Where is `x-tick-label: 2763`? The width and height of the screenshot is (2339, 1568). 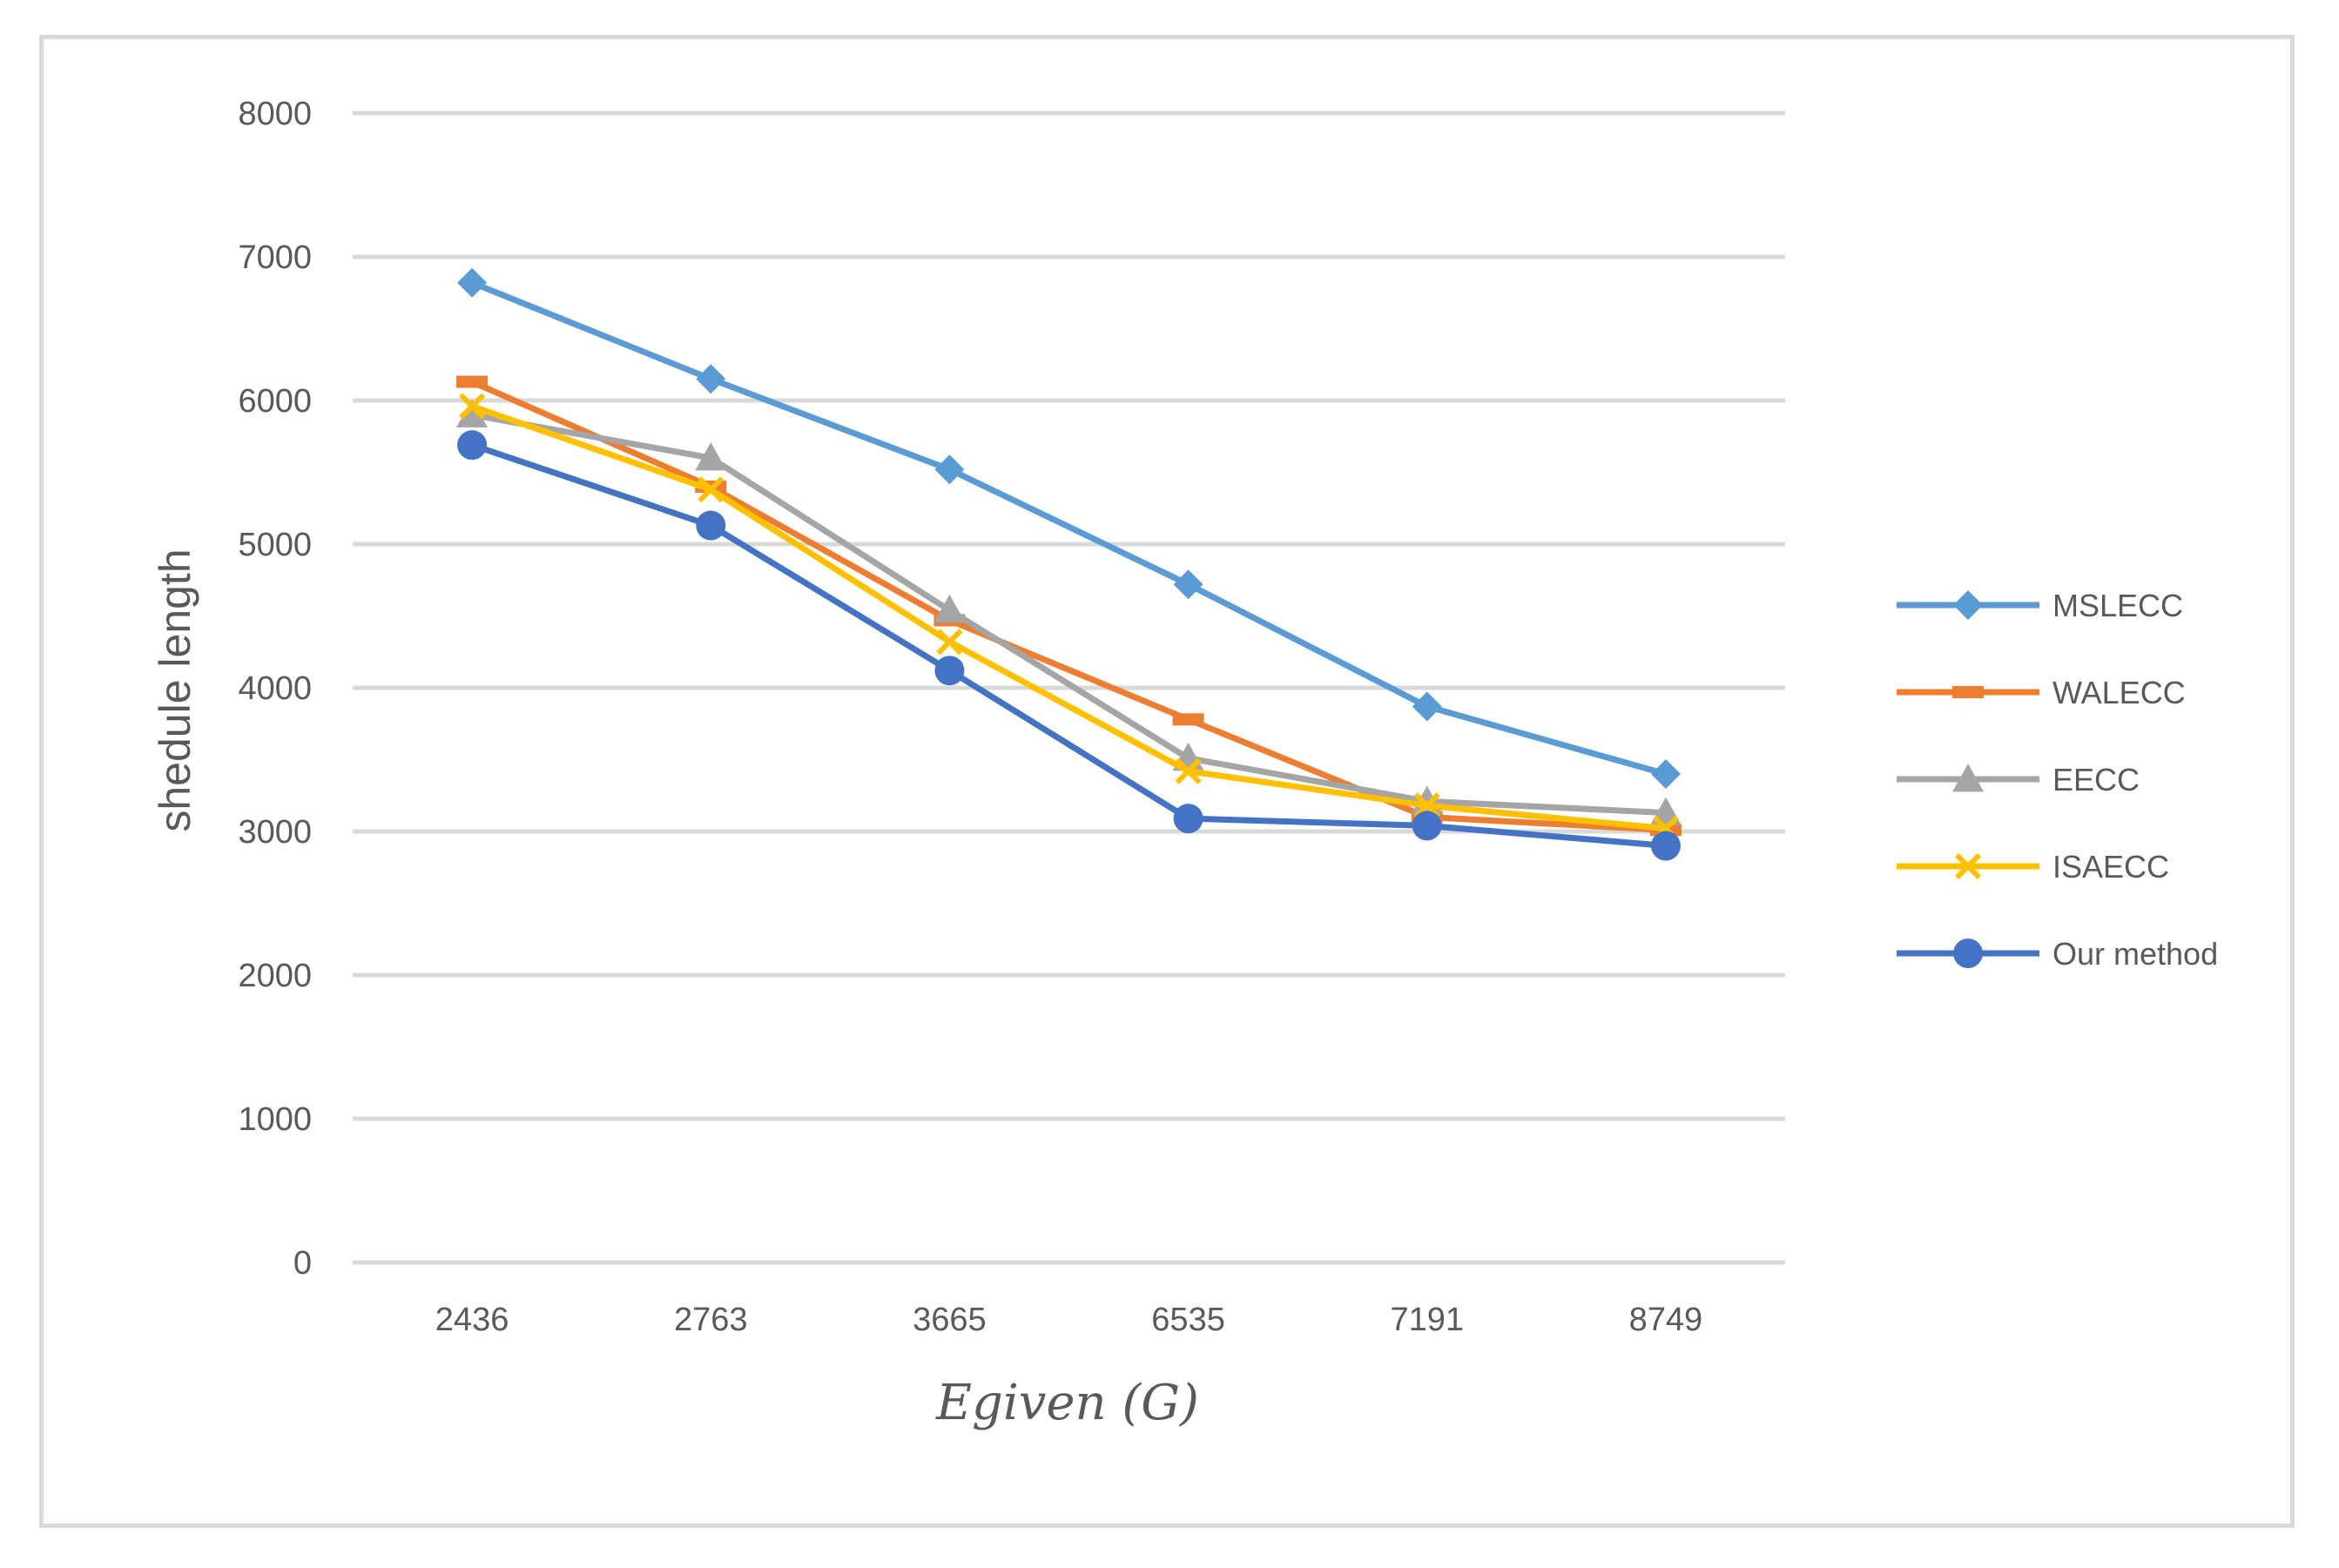
x-tick-label: 2763 is located at coordinates (711, 1320).